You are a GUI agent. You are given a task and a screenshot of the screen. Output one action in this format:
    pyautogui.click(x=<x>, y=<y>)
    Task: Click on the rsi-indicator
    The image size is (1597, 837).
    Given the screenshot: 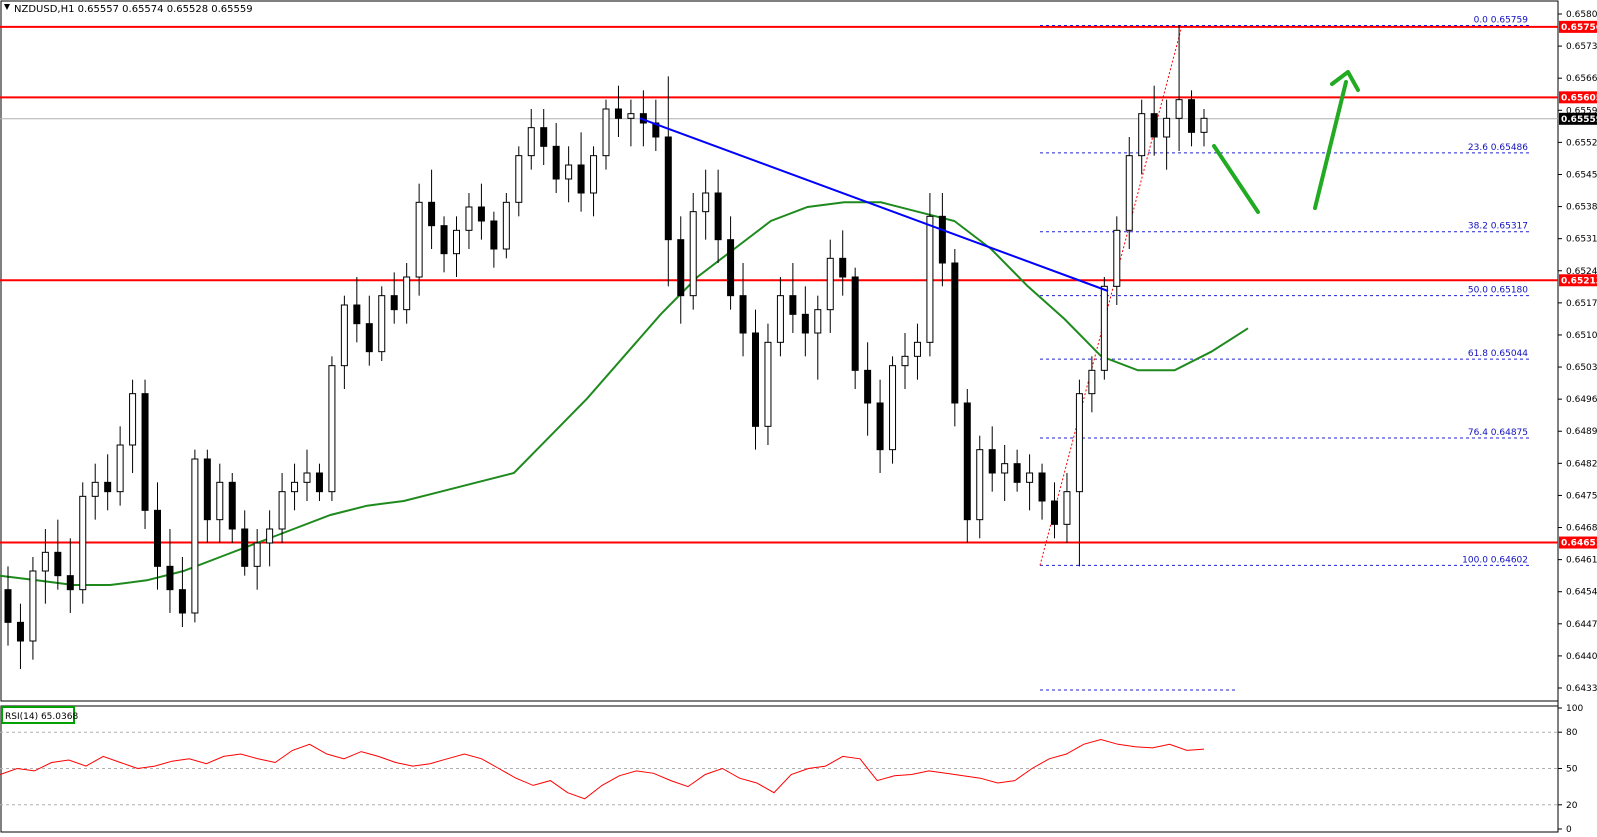 What is the action you would take?
    pyautogui.click(x=779, y=768)
    